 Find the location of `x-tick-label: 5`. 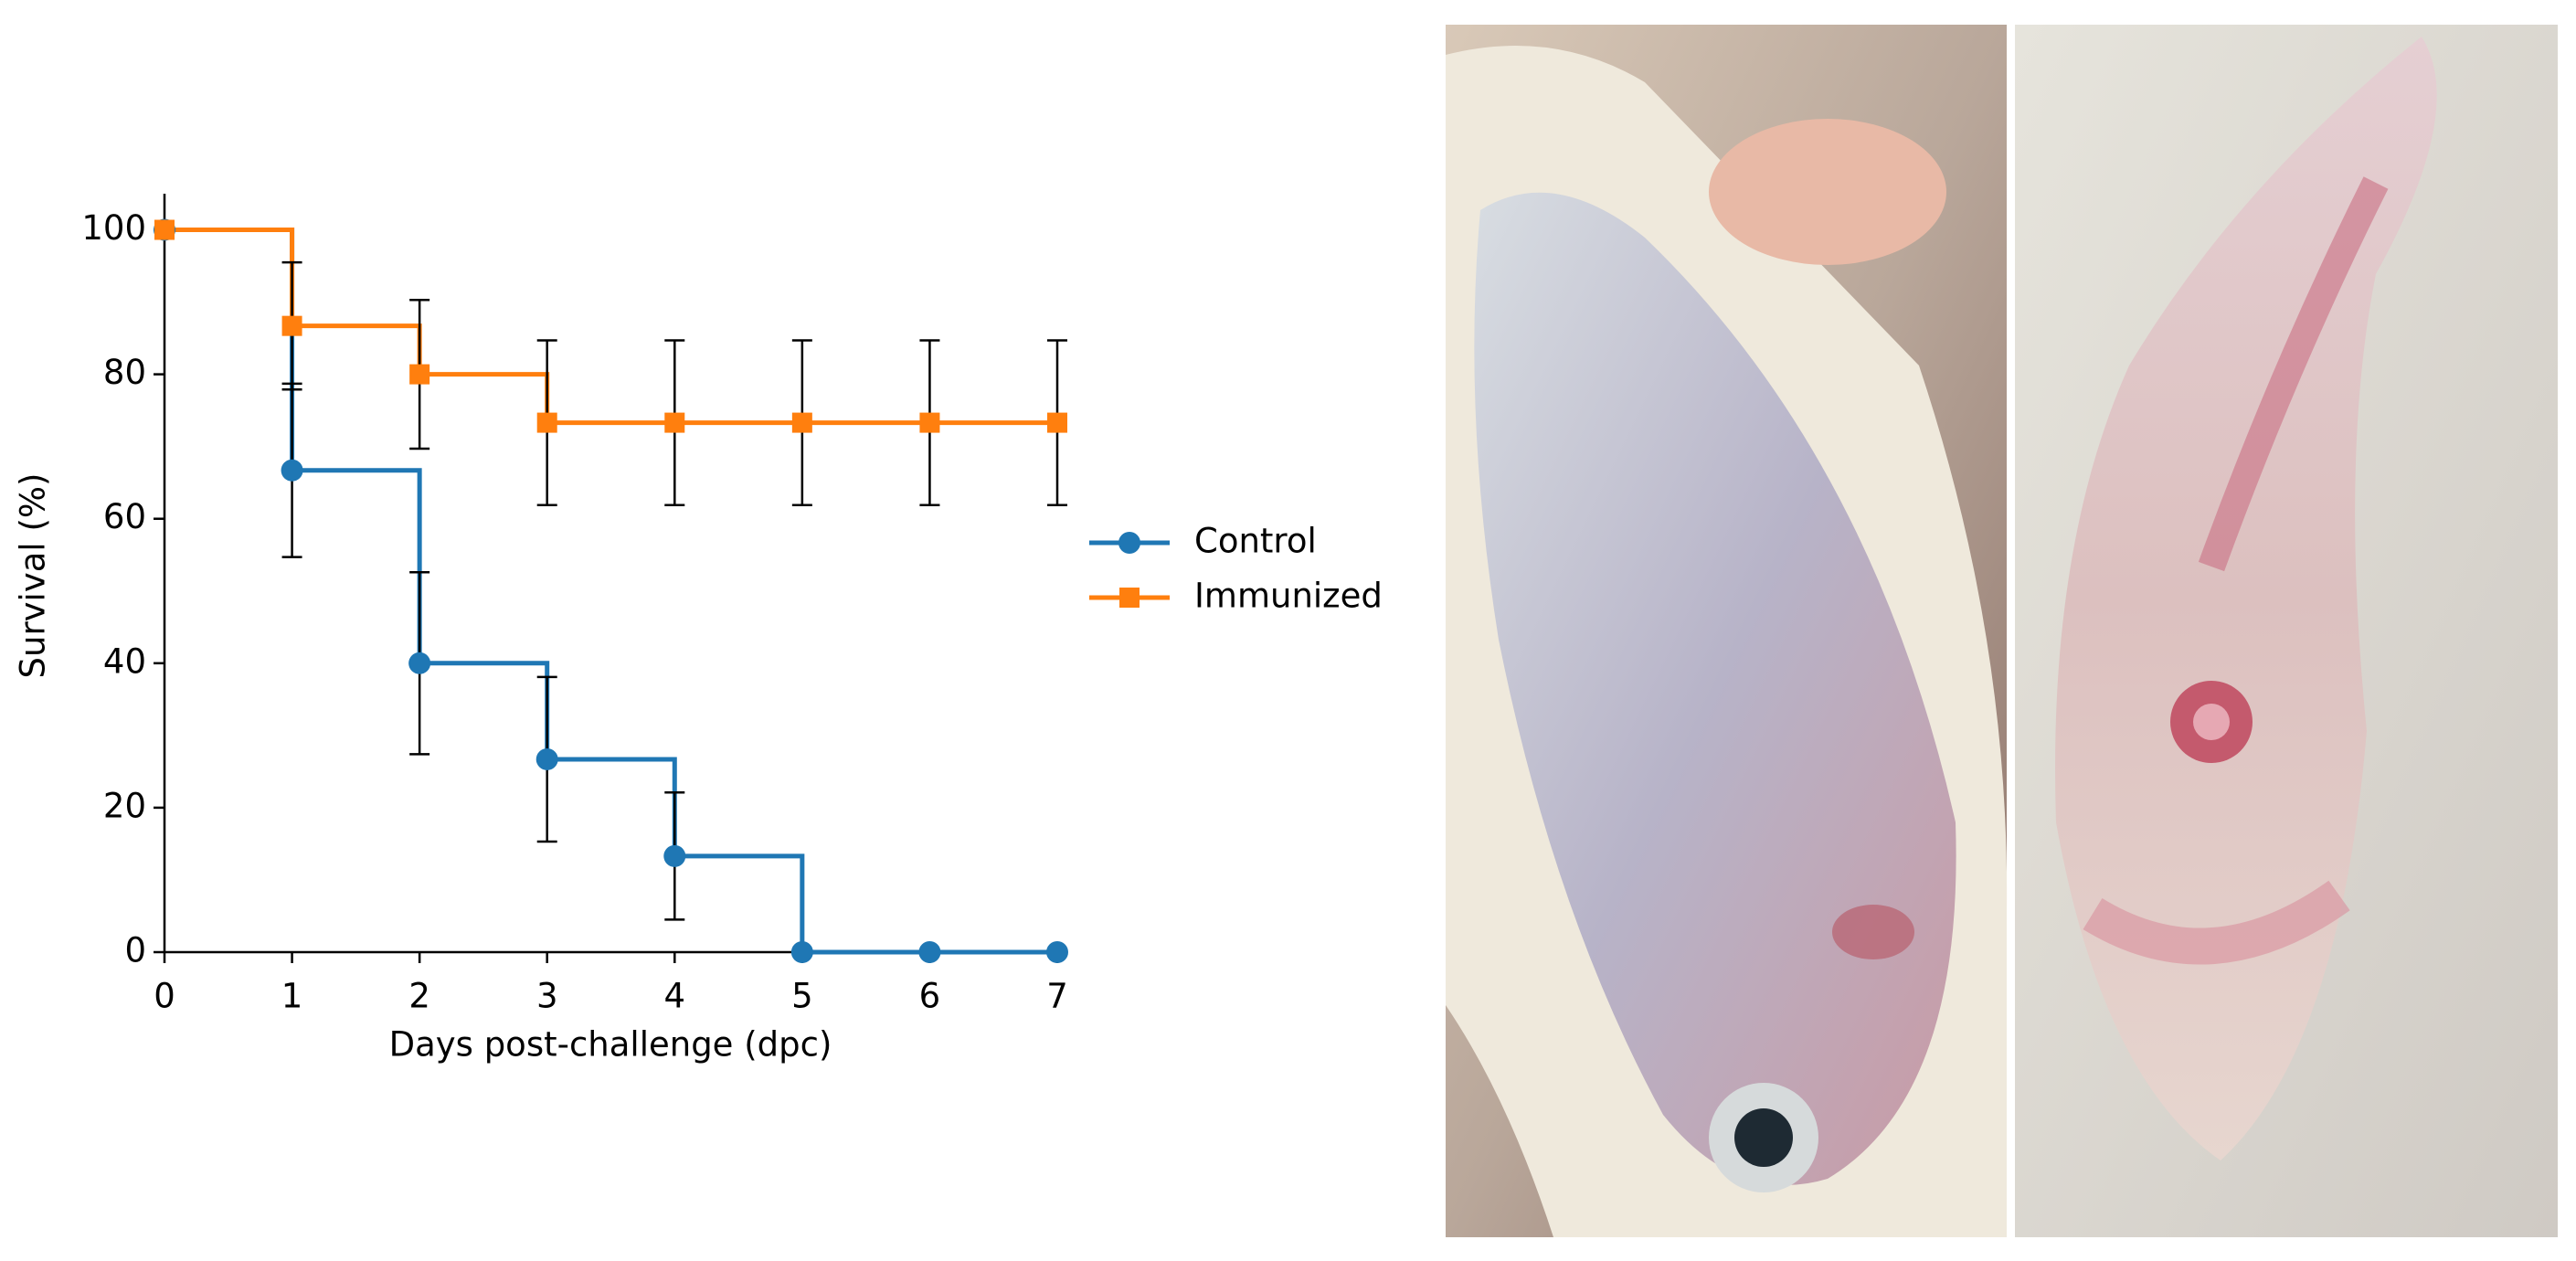

x-tick-label: 5 is located at coordinates (802, 996).